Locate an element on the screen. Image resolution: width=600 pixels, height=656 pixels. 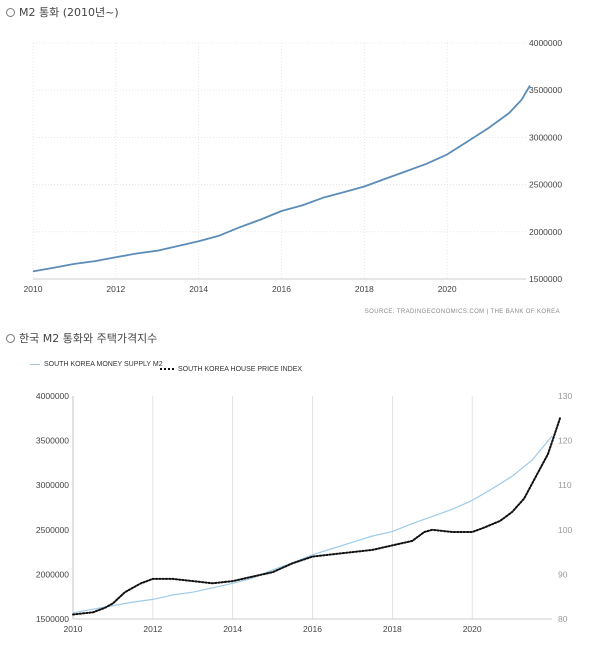
chart2-x-tick-label: 2020 is located at coordinates (472, 629).